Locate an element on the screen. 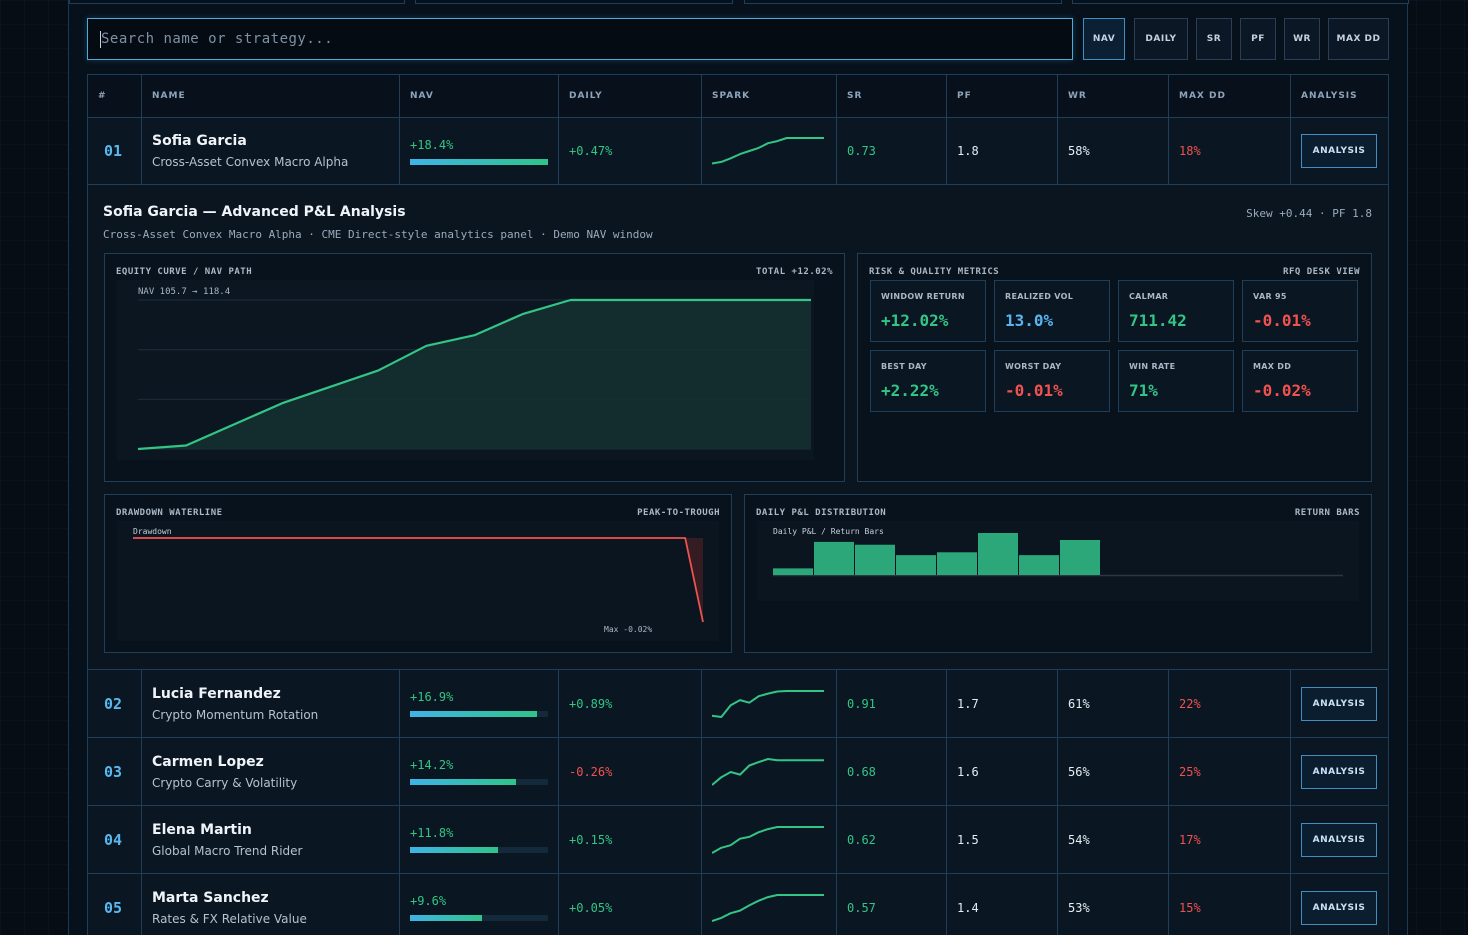 This screenshot has width=1468, height=935. nav-cell: +18.4% is located at coordinates (479, 151).